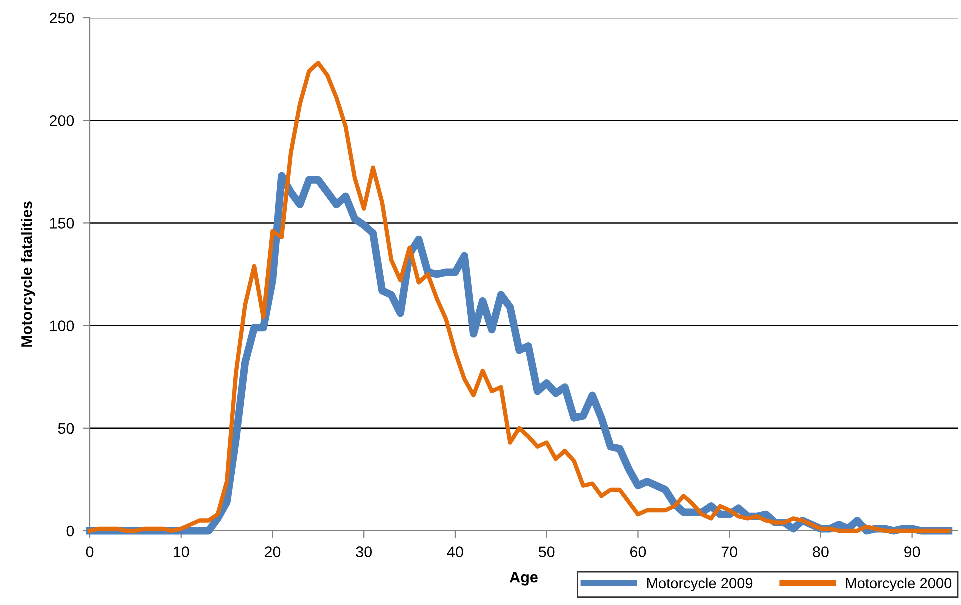 Image resolution: width=961 pixels, height=605 pixels. Describe the element at coordinates (62, 223) in the screenshot. I see `y-tick-label: 150` at that location.